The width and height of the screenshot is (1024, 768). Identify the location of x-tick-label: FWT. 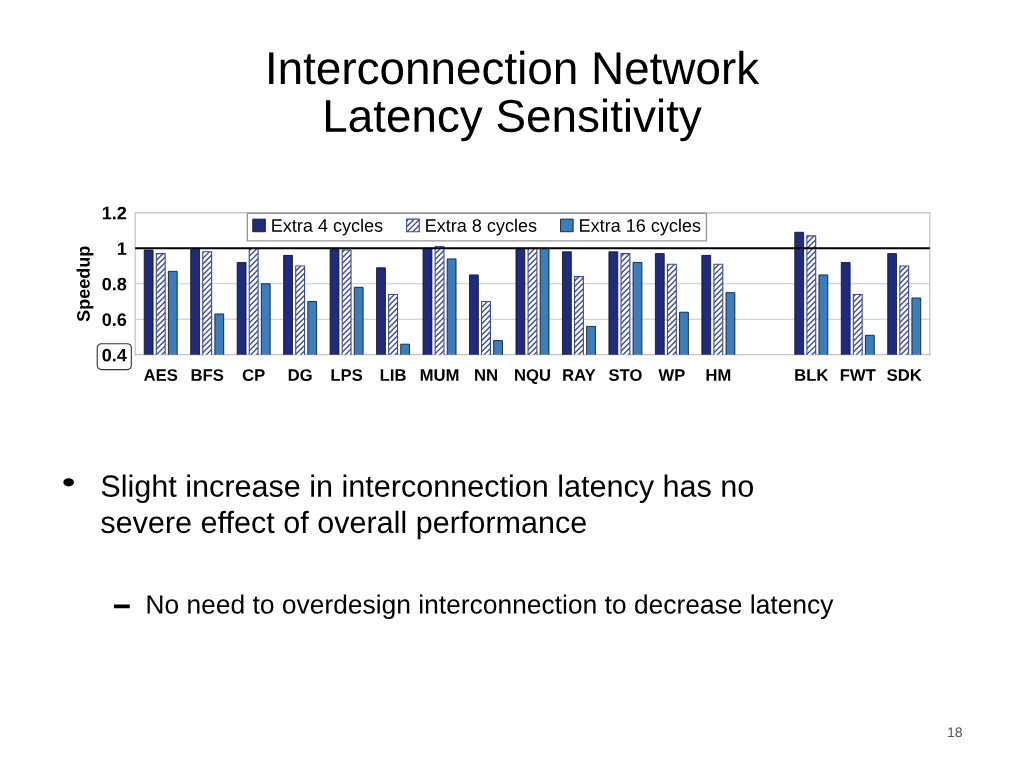
(858, 375).